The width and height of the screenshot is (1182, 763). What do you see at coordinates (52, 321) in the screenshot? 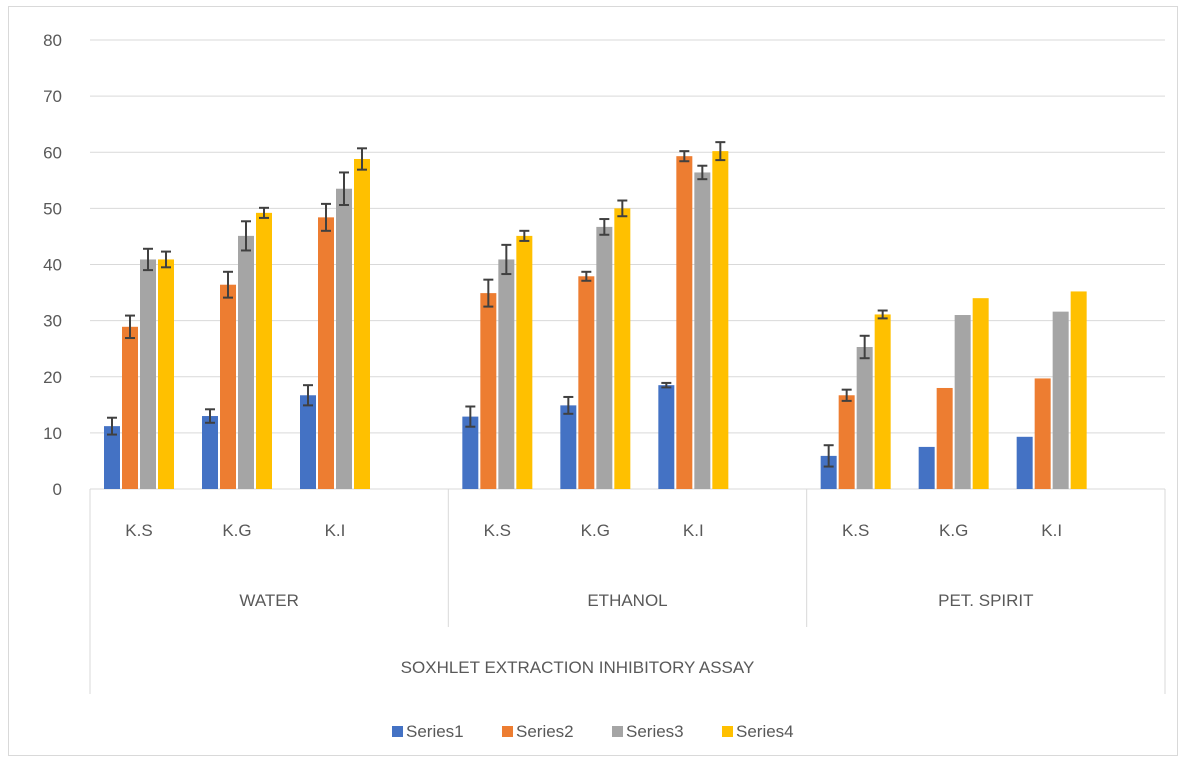
I see `y-tick-label: 30` at bounding box center [52, 321].